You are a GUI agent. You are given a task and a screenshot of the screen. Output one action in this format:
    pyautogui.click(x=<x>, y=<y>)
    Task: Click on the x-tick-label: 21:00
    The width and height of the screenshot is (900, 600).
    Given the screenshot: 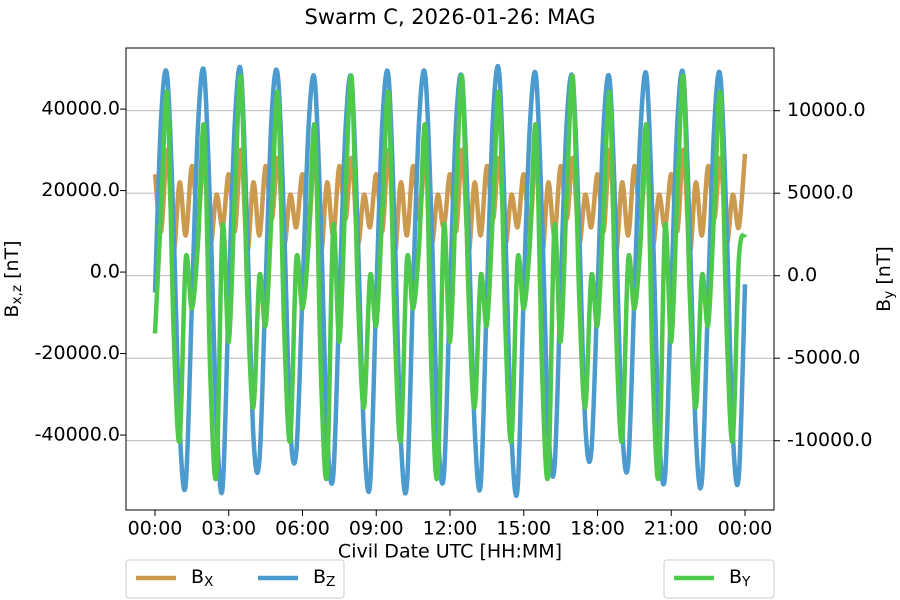 What is the action you would take?
    pyautogui.click(x=671, y=529)
    